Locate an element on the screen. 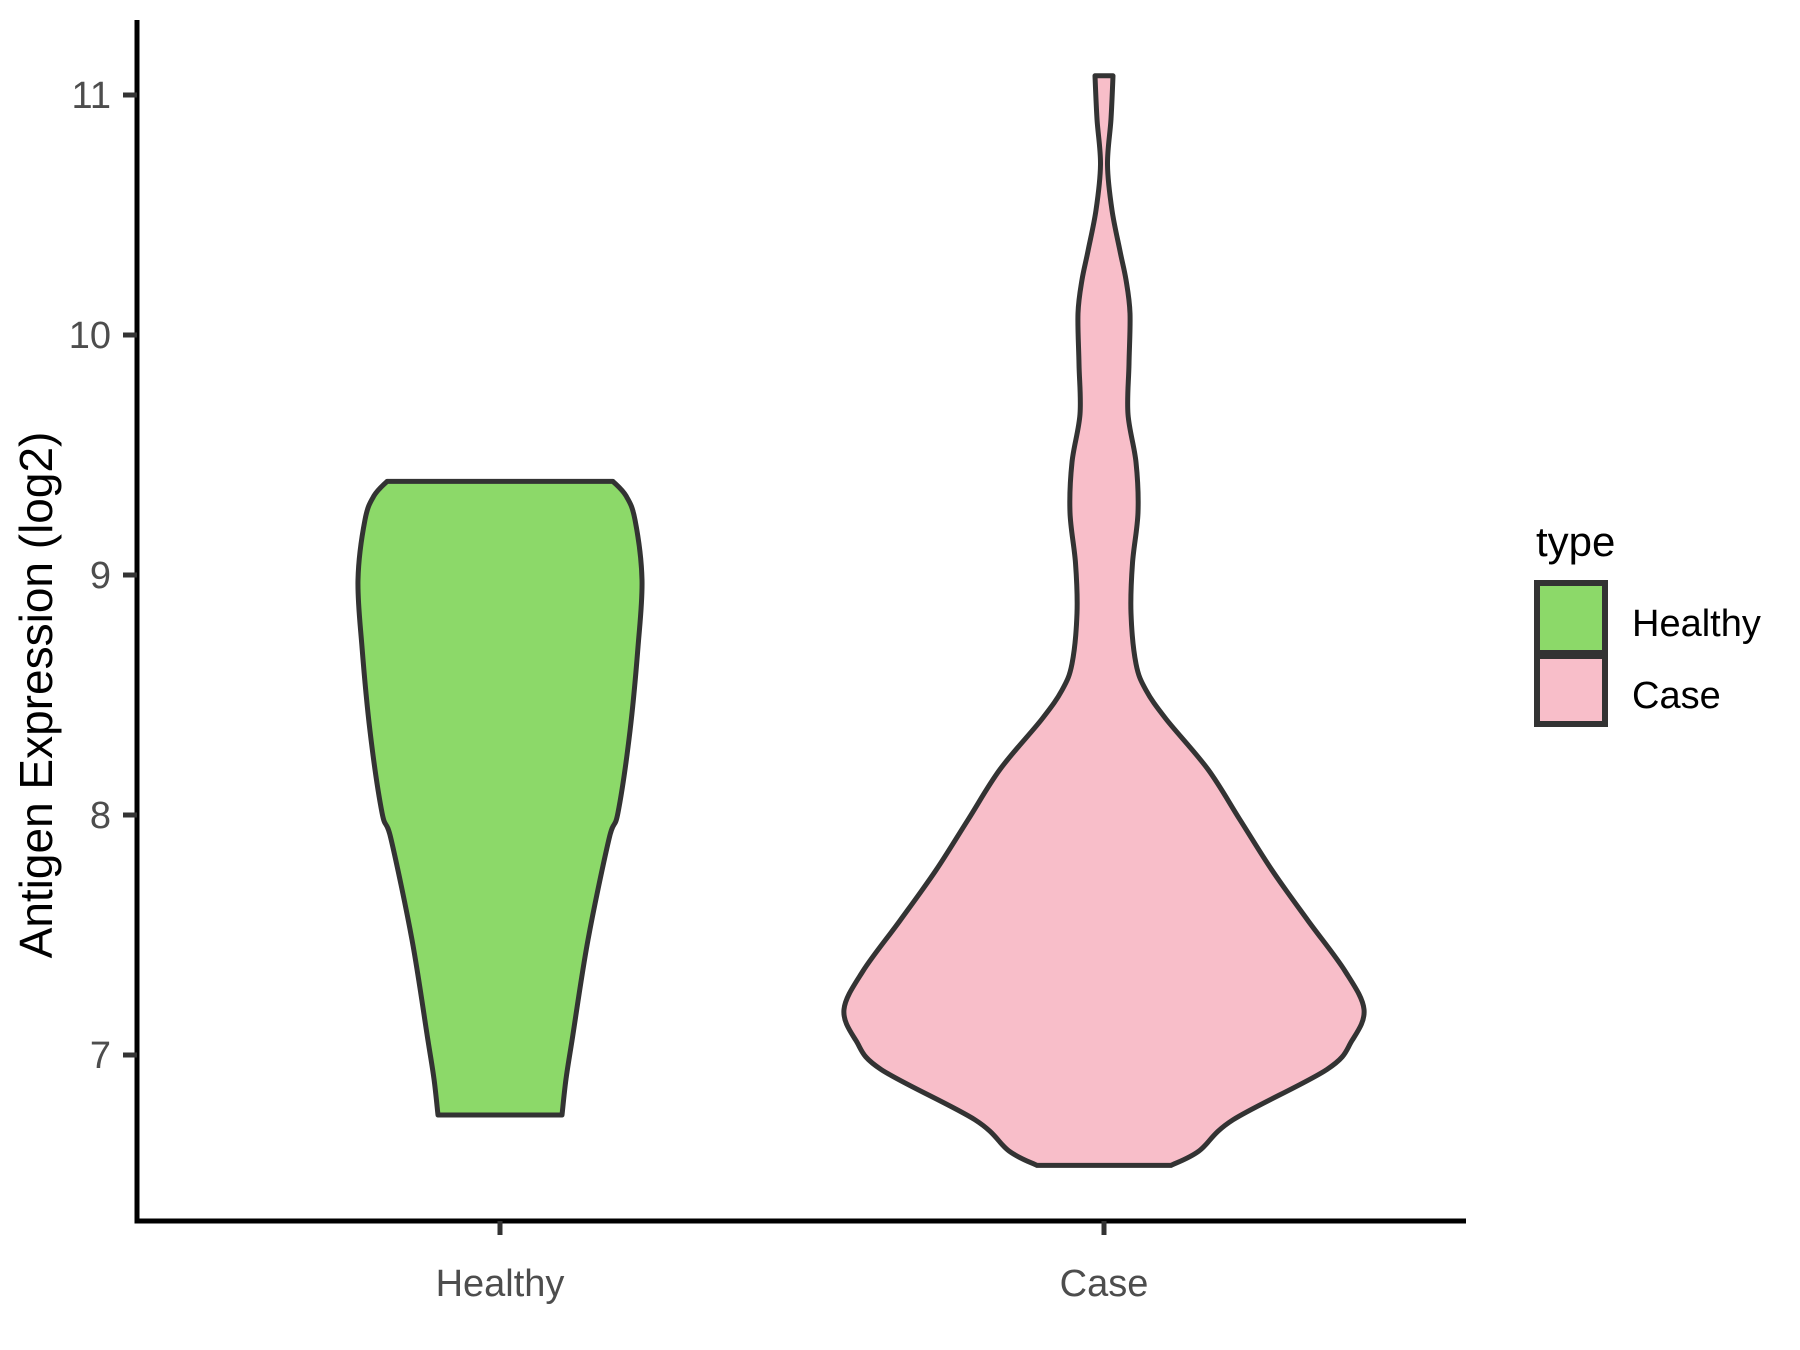 Image resolution: width=1800 pixels, height=1350 pixels. y-tick-label: 7 is located at coordinates (100, 1056).